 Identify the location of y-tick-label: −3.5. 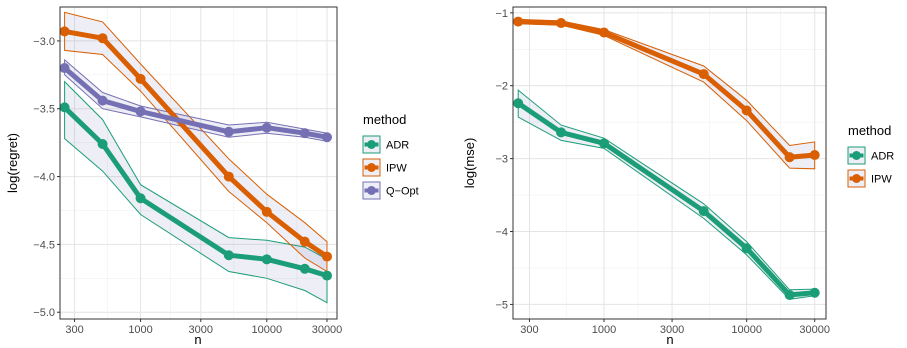
(44, 110).